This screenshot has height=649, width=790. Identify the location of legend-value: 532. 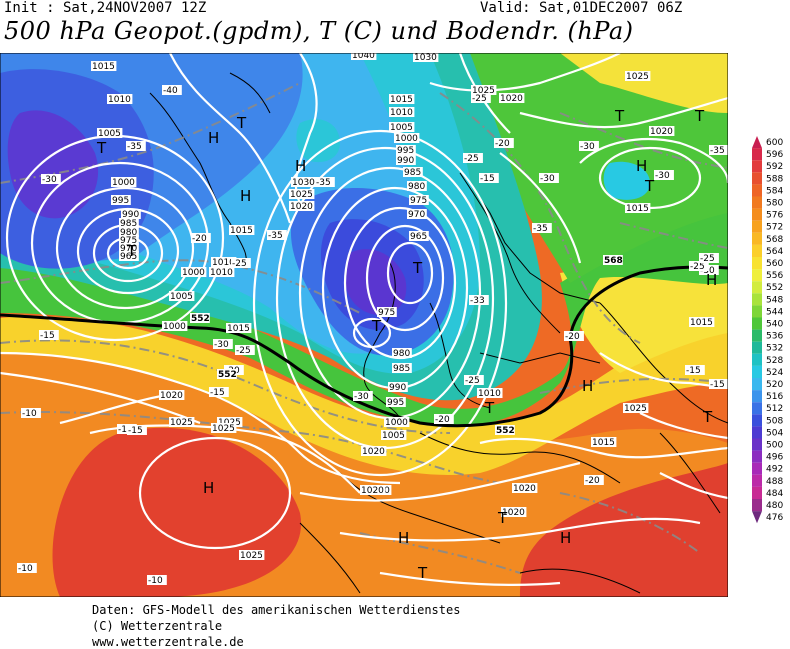
(774, 349).